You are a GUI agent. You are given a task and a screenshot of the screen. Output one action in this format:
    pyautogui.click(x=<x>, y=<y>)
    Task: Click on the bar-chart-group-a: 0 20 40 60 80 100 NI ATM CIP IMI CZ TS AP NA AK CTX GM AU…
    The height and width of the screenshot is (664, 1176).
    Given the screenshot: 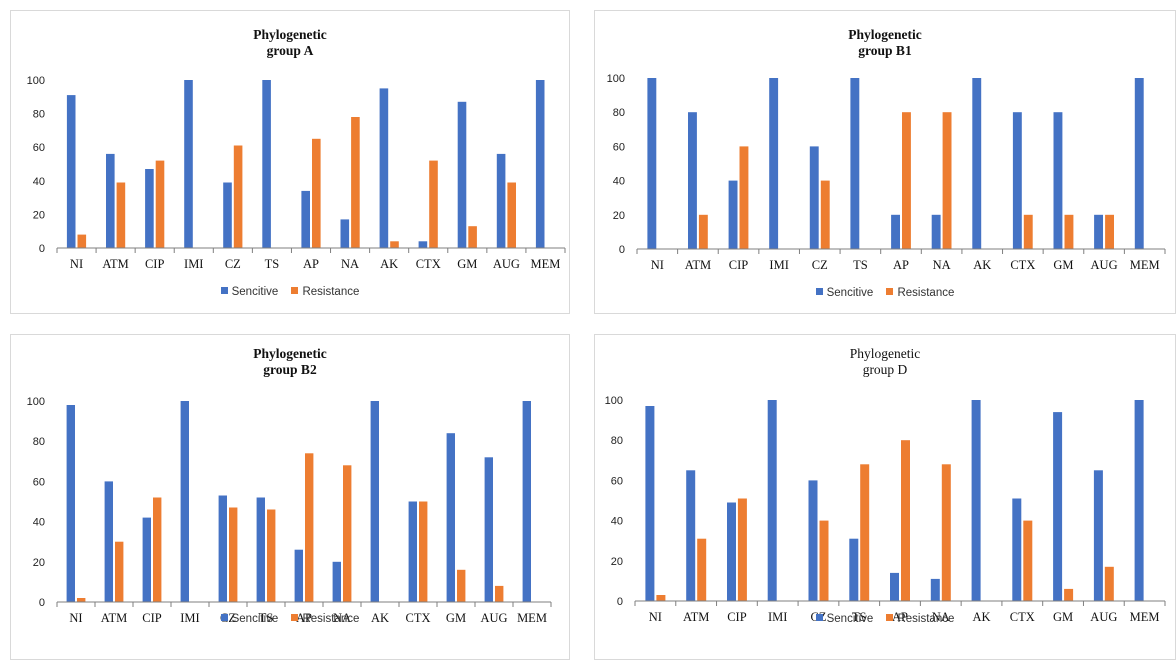 What is the action you would take?
    pyautogui.click(x=296, y=173)
    